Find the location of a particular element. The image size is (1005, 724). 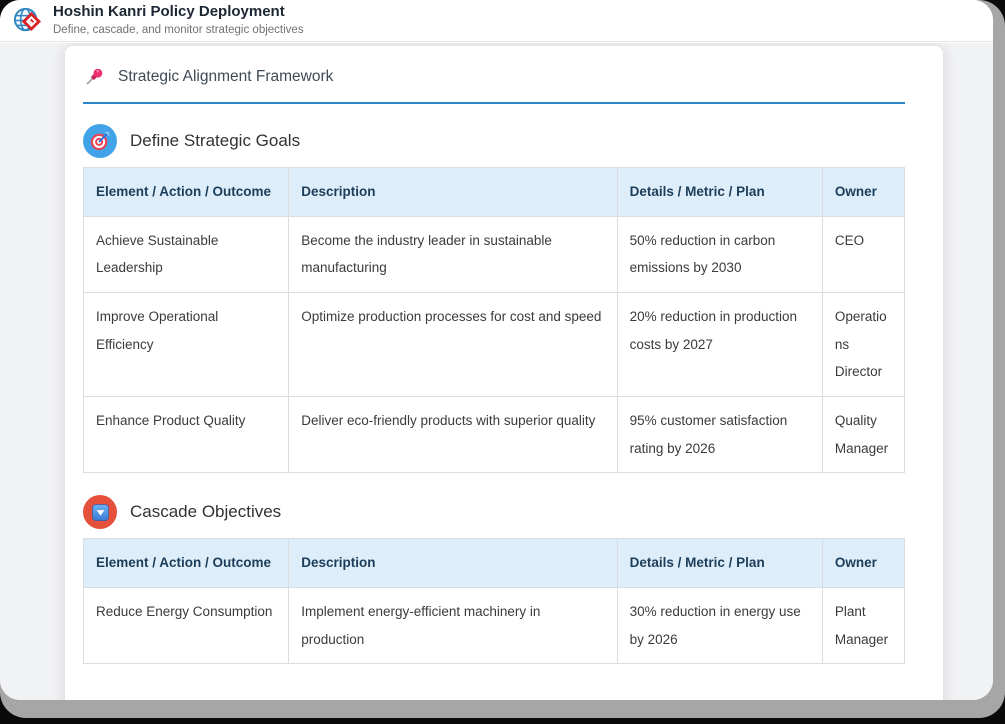

app-logo-globe-icon is located at coordinates (27, 19).